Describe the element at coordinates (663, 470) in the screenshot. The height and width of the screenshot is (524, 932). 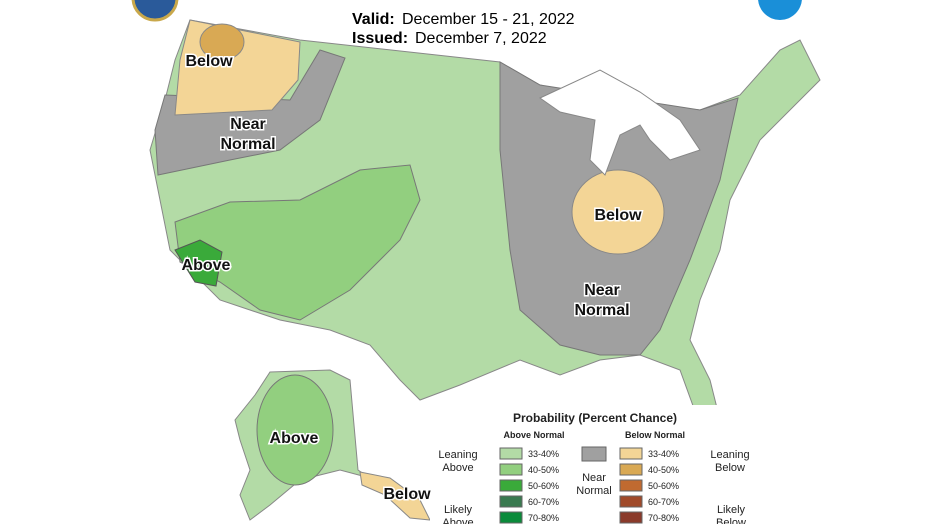
I see `below-range: 40-50%` at that location.